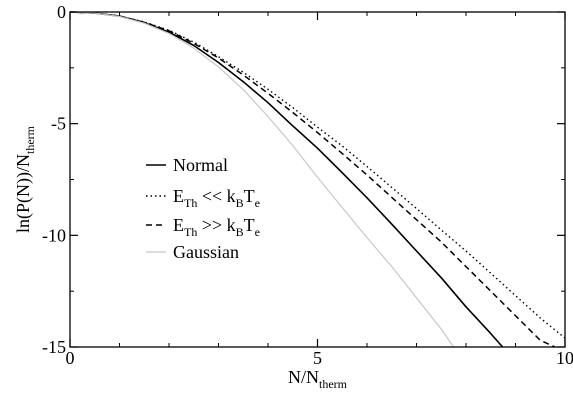 The image size is (573, 394). I want to click on legend-label-normal: Normal, so click(200, 165).